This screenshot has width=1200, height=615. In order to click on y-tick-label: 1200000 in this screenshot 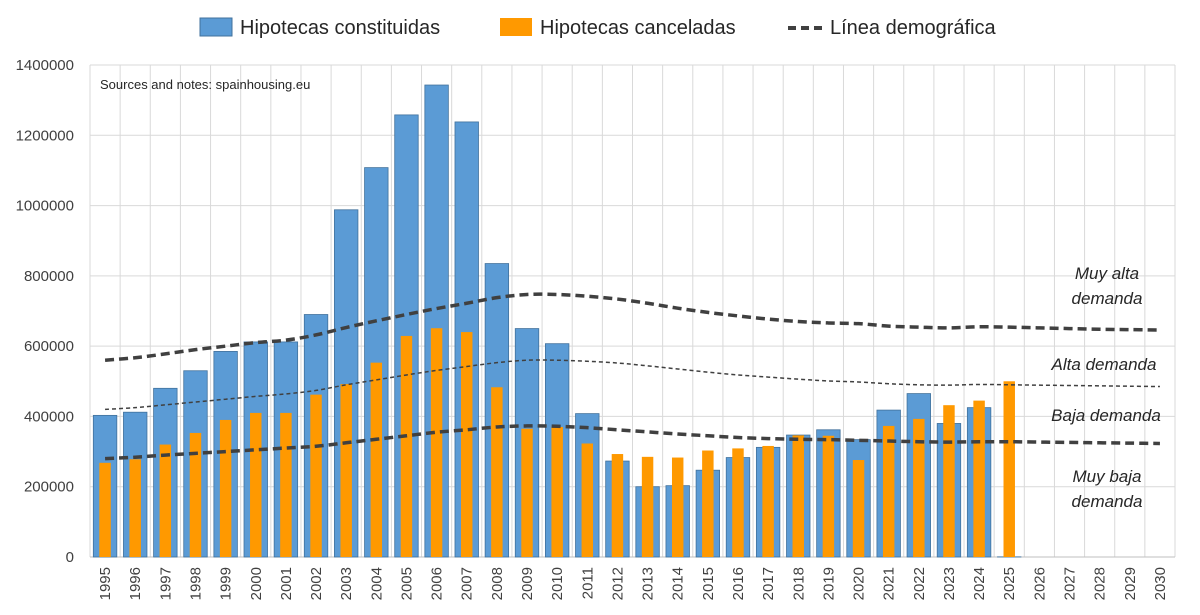, I will do `click(45, 135)`.